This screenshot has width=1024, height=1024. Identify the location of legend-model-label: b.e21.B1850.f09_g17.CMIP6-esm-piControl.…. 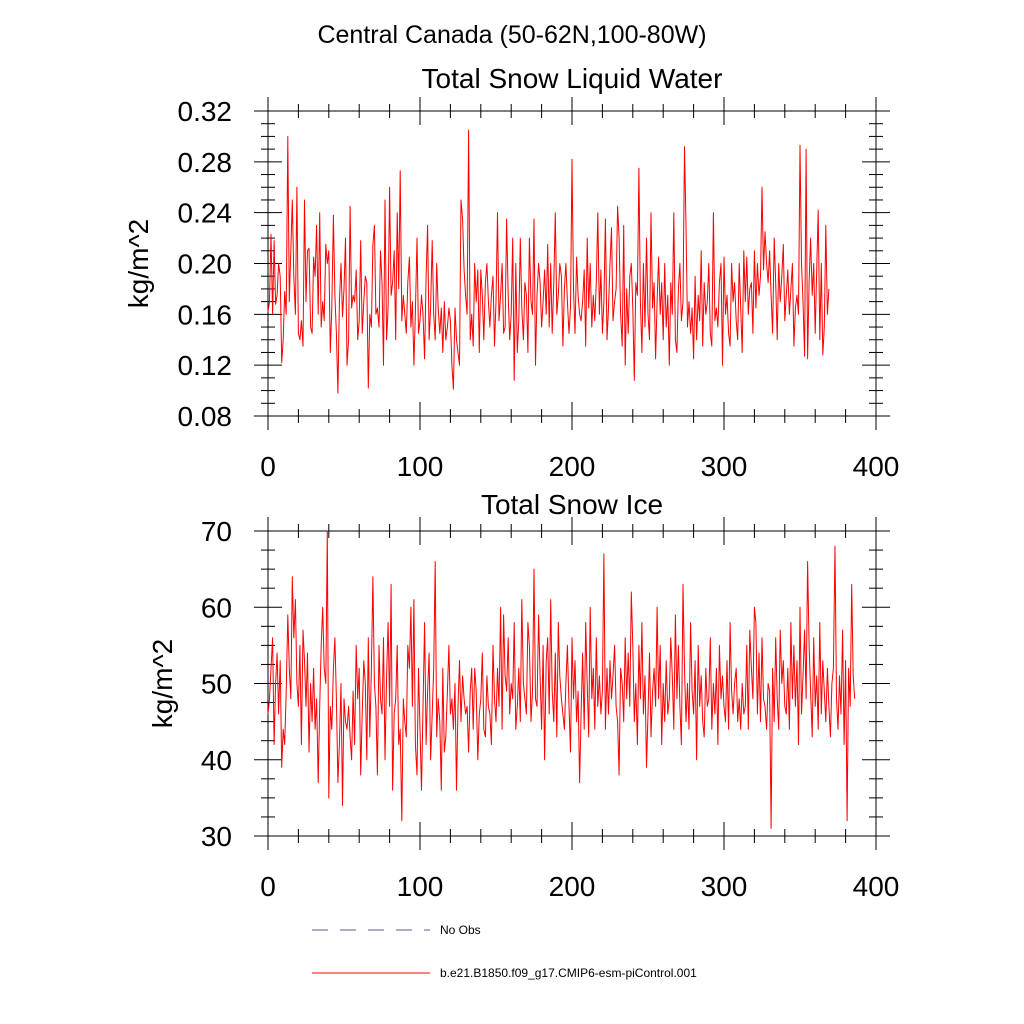
(568, 973).